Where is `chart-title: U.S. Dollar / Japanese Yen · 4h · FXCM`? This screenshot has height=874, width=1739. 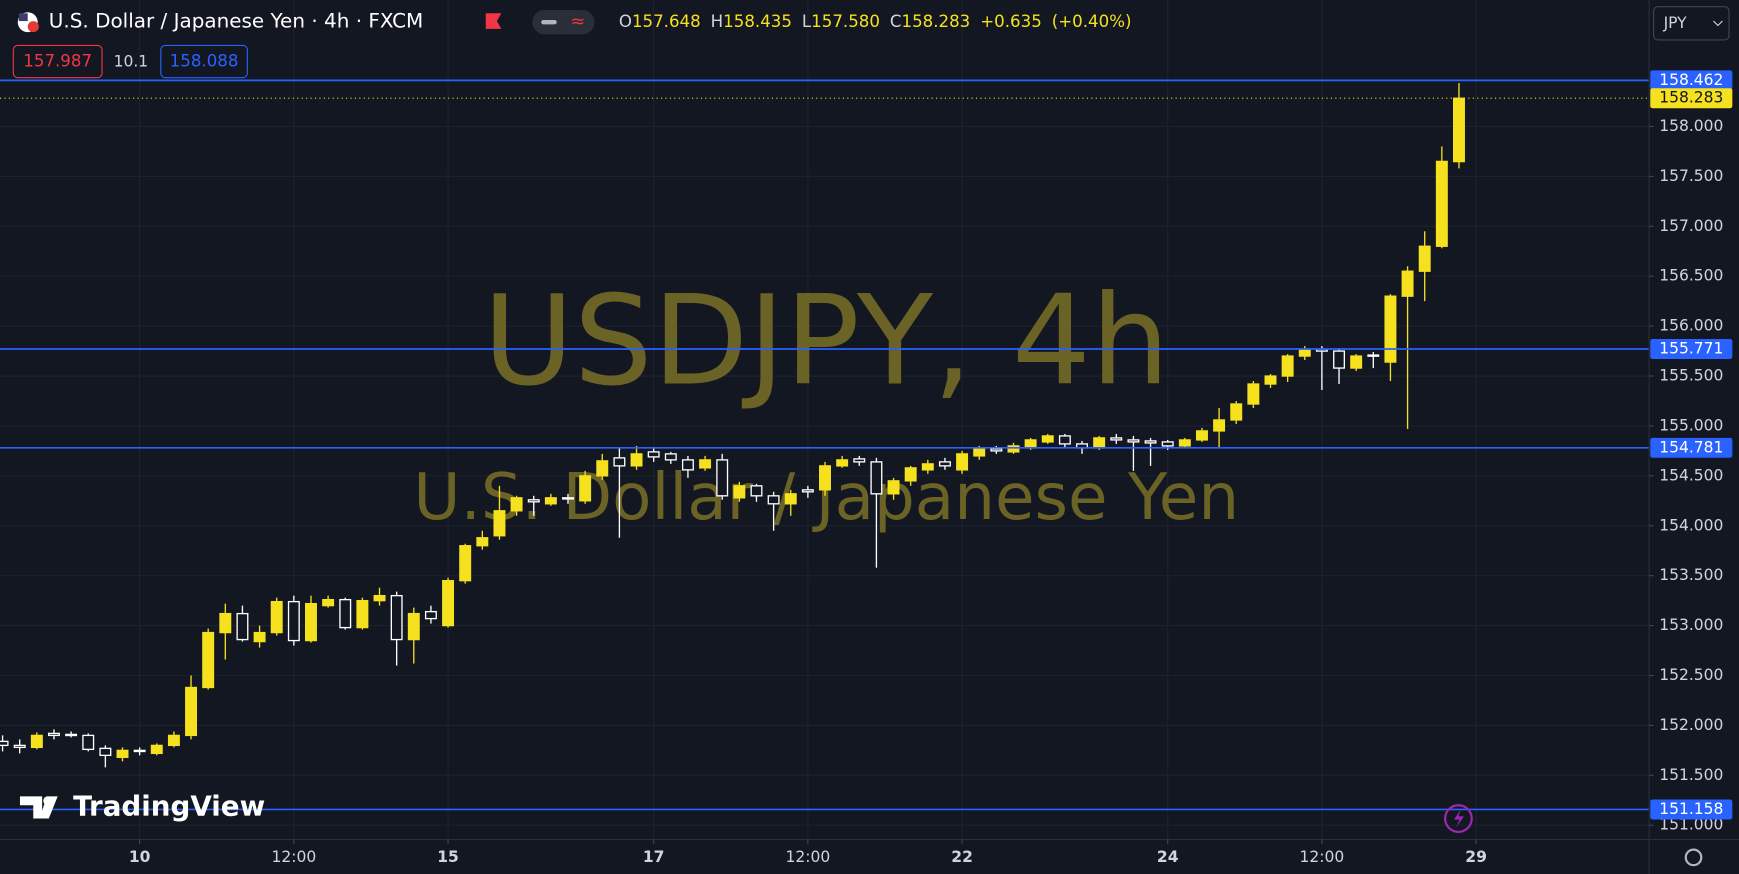 chart-title: U.S. Dollar / Japanese Yen · 4h · FXCM is located at coordinates (236, 21).